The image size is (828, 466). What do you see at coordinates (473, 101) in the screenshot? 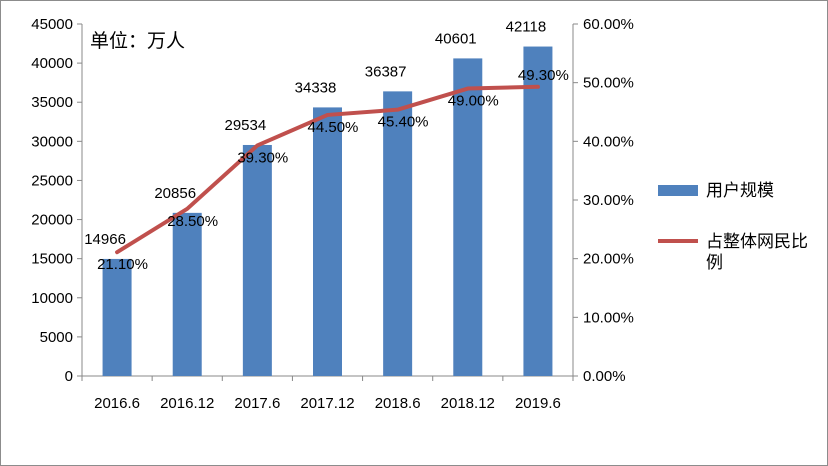
I see `line-value-label: 49.00%` at bounding box center [473, 101].